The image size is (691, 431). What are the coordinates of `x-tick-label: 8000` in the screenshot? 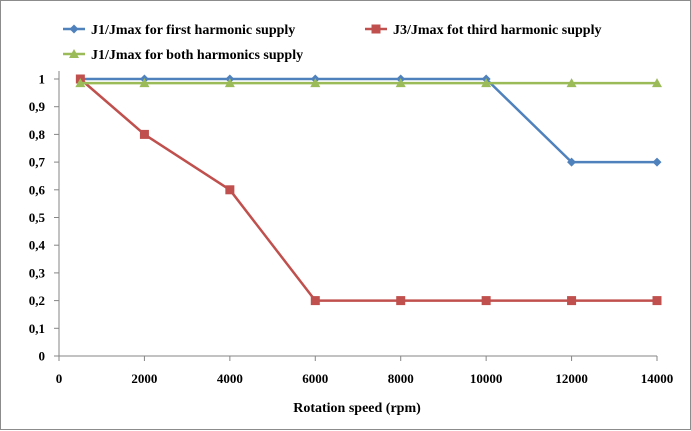 It's located at (401, 378).